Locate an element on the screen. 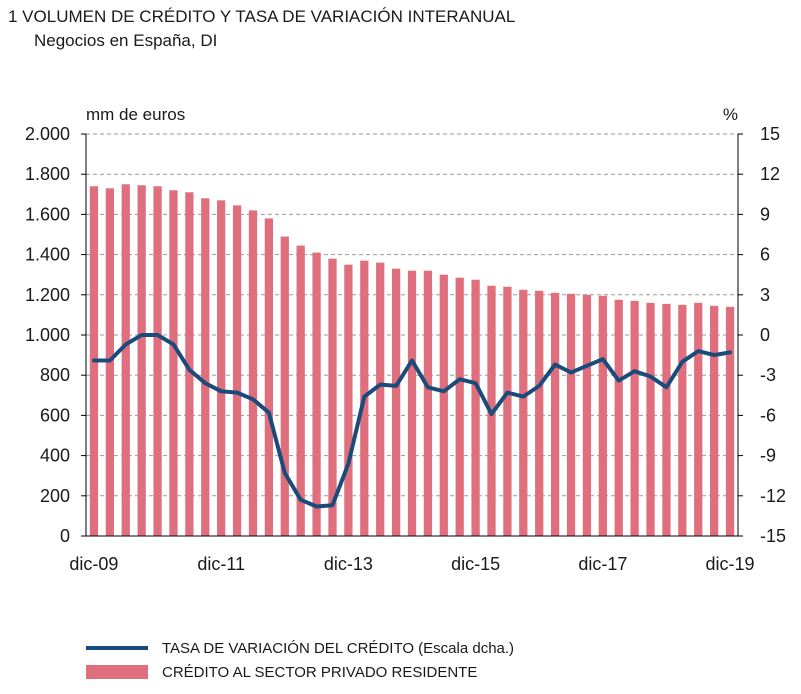 This screenshot has height=694, width=801. right-tick-label: -9 is located at coordinates (768, 456).